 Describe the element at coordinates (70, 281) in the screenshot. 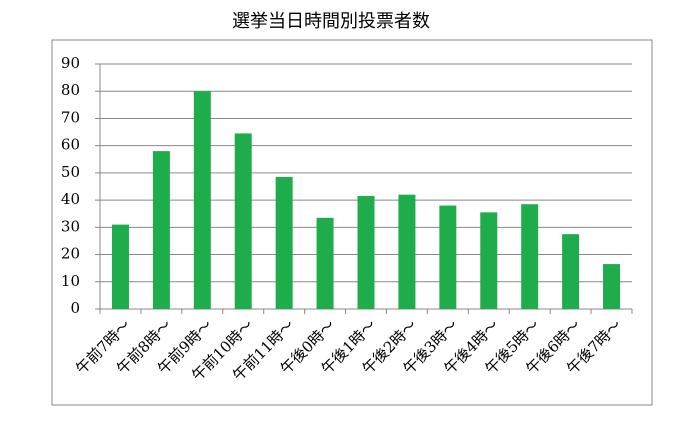

I see `y-tick-label: 10` at that location.